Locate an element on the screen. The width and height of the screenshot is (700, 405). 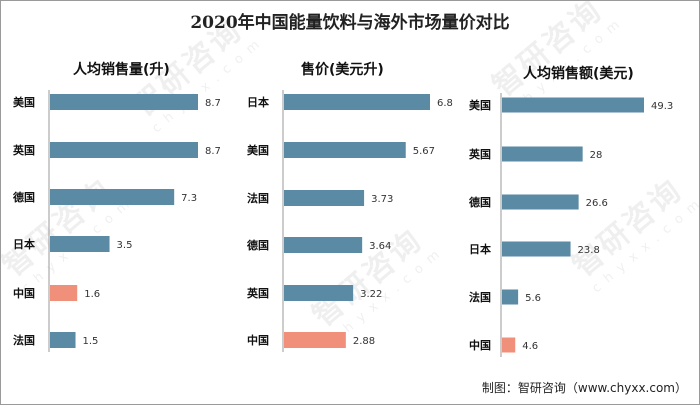
data-label: 1.6 is located at coordinates (92, 294).